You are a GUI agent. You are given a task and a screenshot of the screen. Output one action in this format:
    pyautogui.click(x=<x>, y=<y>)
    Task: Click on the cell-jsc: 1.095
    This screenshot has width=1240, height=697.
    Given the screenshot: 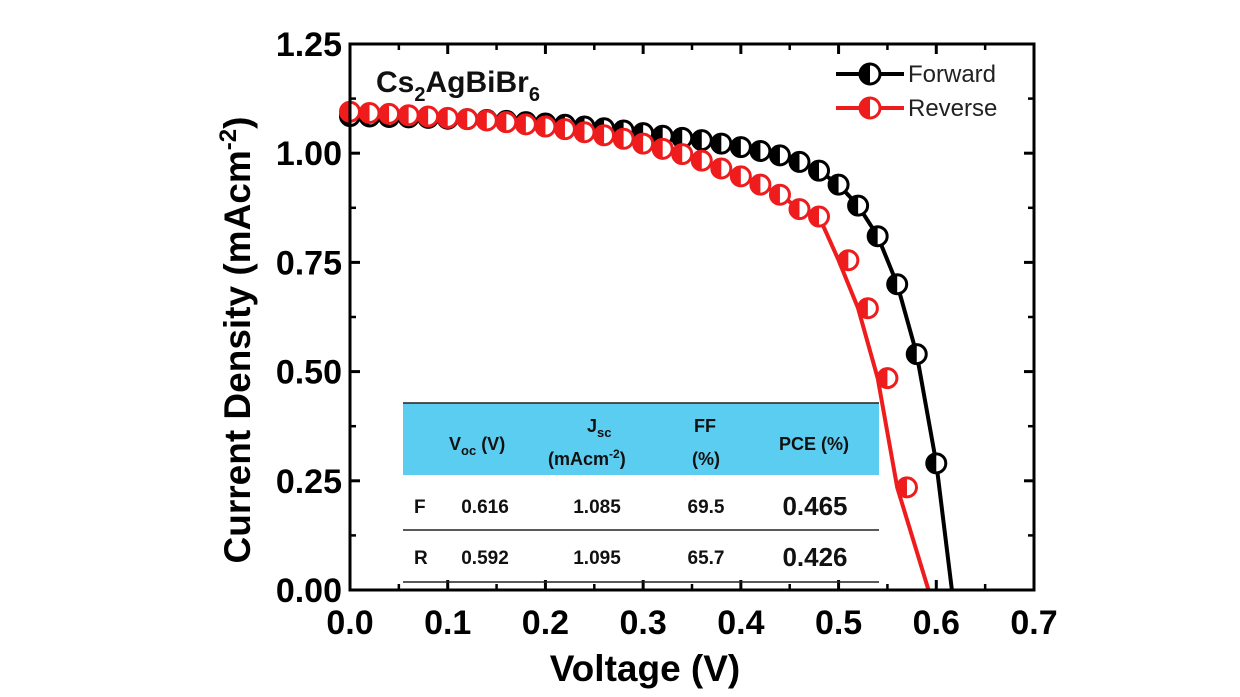 What is the action you would take?
    pyautogui.click(x=597, y=558)
    